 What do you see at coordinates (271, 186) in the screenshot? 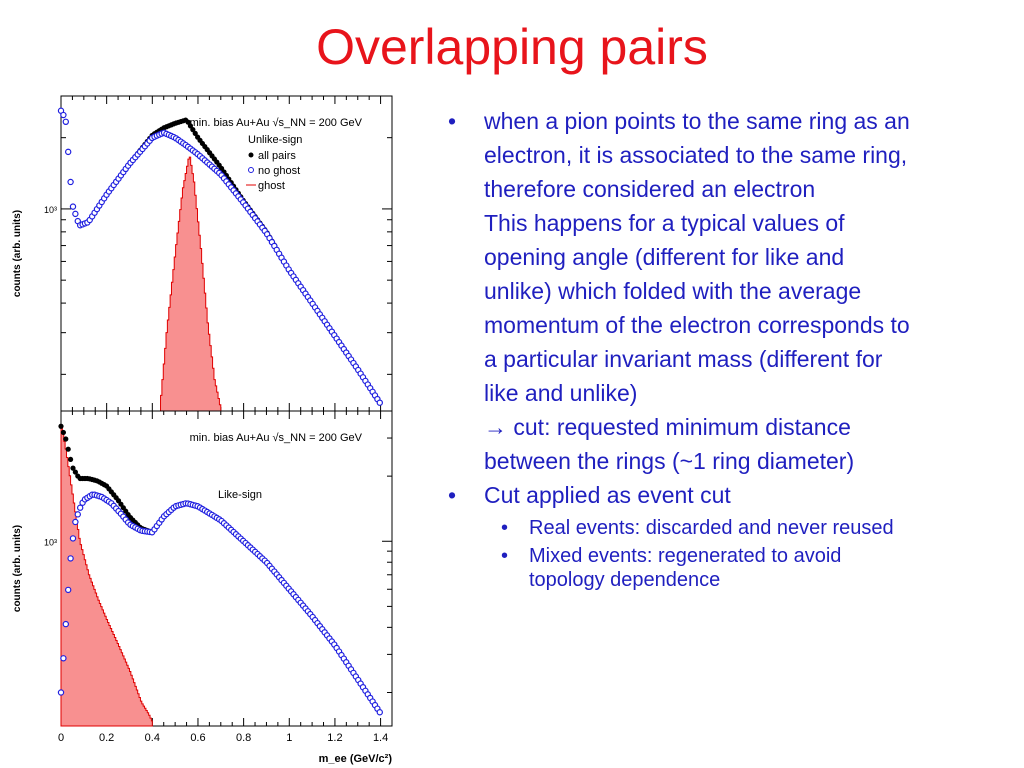
I see `legend-label: ghost` at bounding box center [271, 186].